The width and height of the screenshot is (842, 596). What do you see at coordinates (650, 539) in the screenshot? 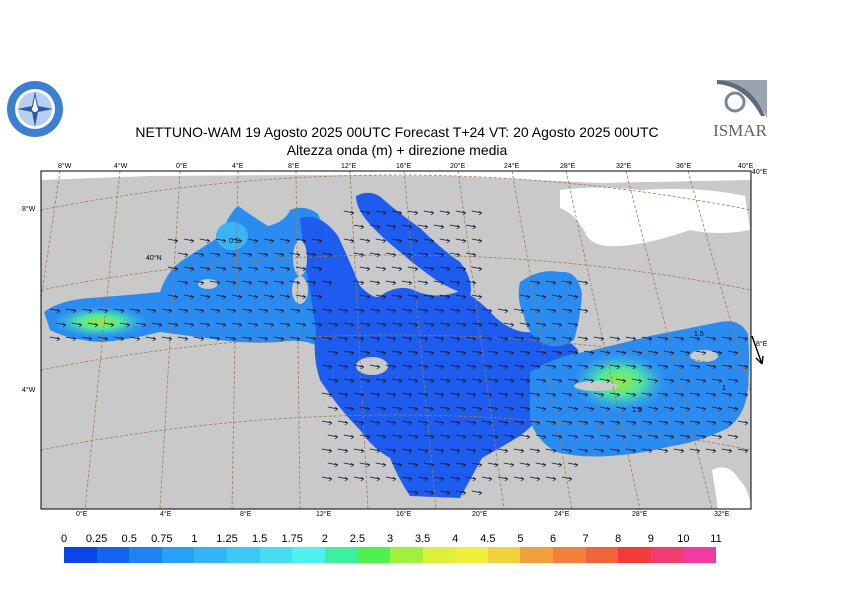
I see `colorbar-label: 9` at bounding box center [650, 539].